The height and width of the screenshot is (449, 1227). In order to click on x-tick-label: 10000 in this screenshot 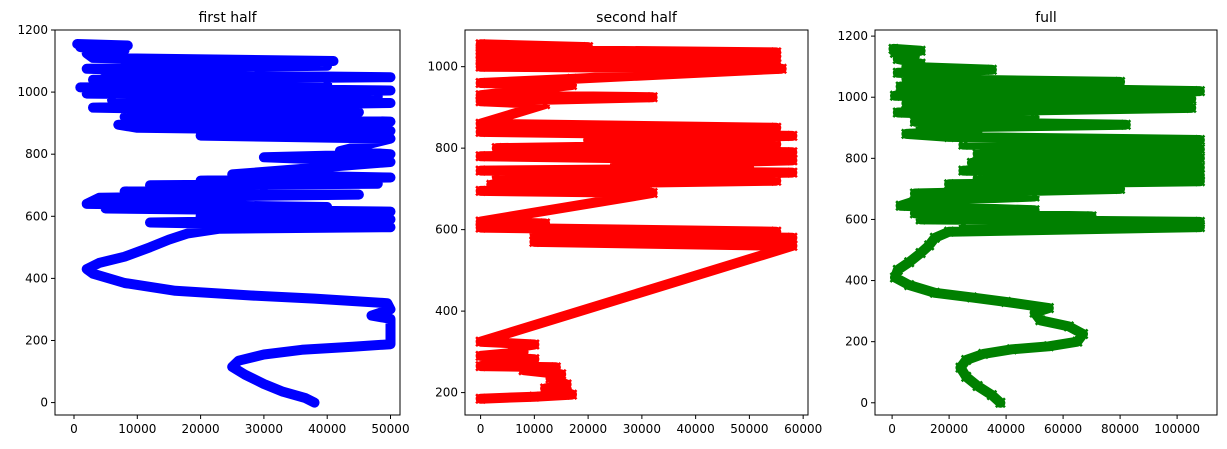, I will do `click(534, 429)`.